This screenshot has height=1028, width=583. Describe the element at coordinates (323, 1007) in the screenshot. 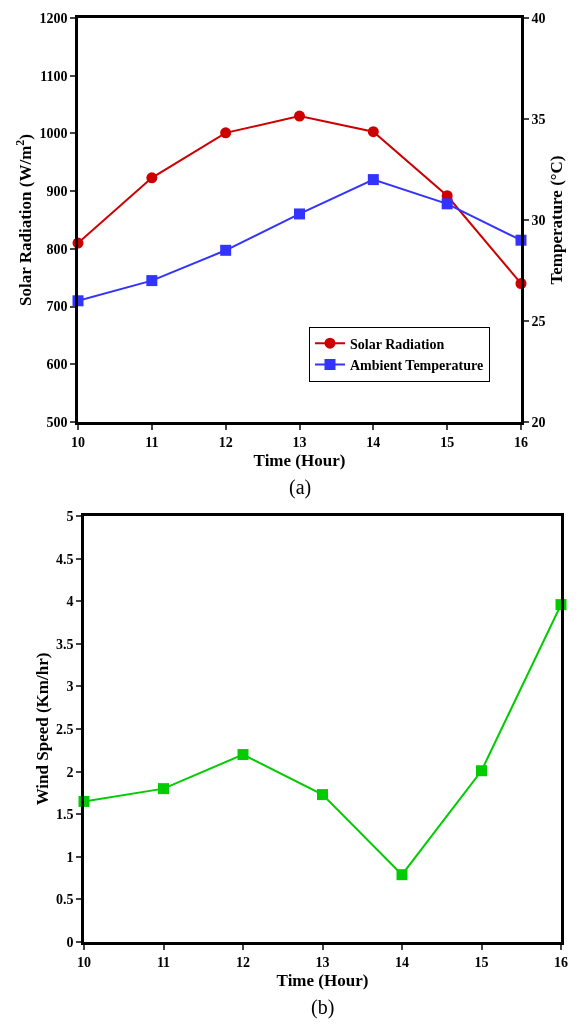

I see `text: (b)` at that location.